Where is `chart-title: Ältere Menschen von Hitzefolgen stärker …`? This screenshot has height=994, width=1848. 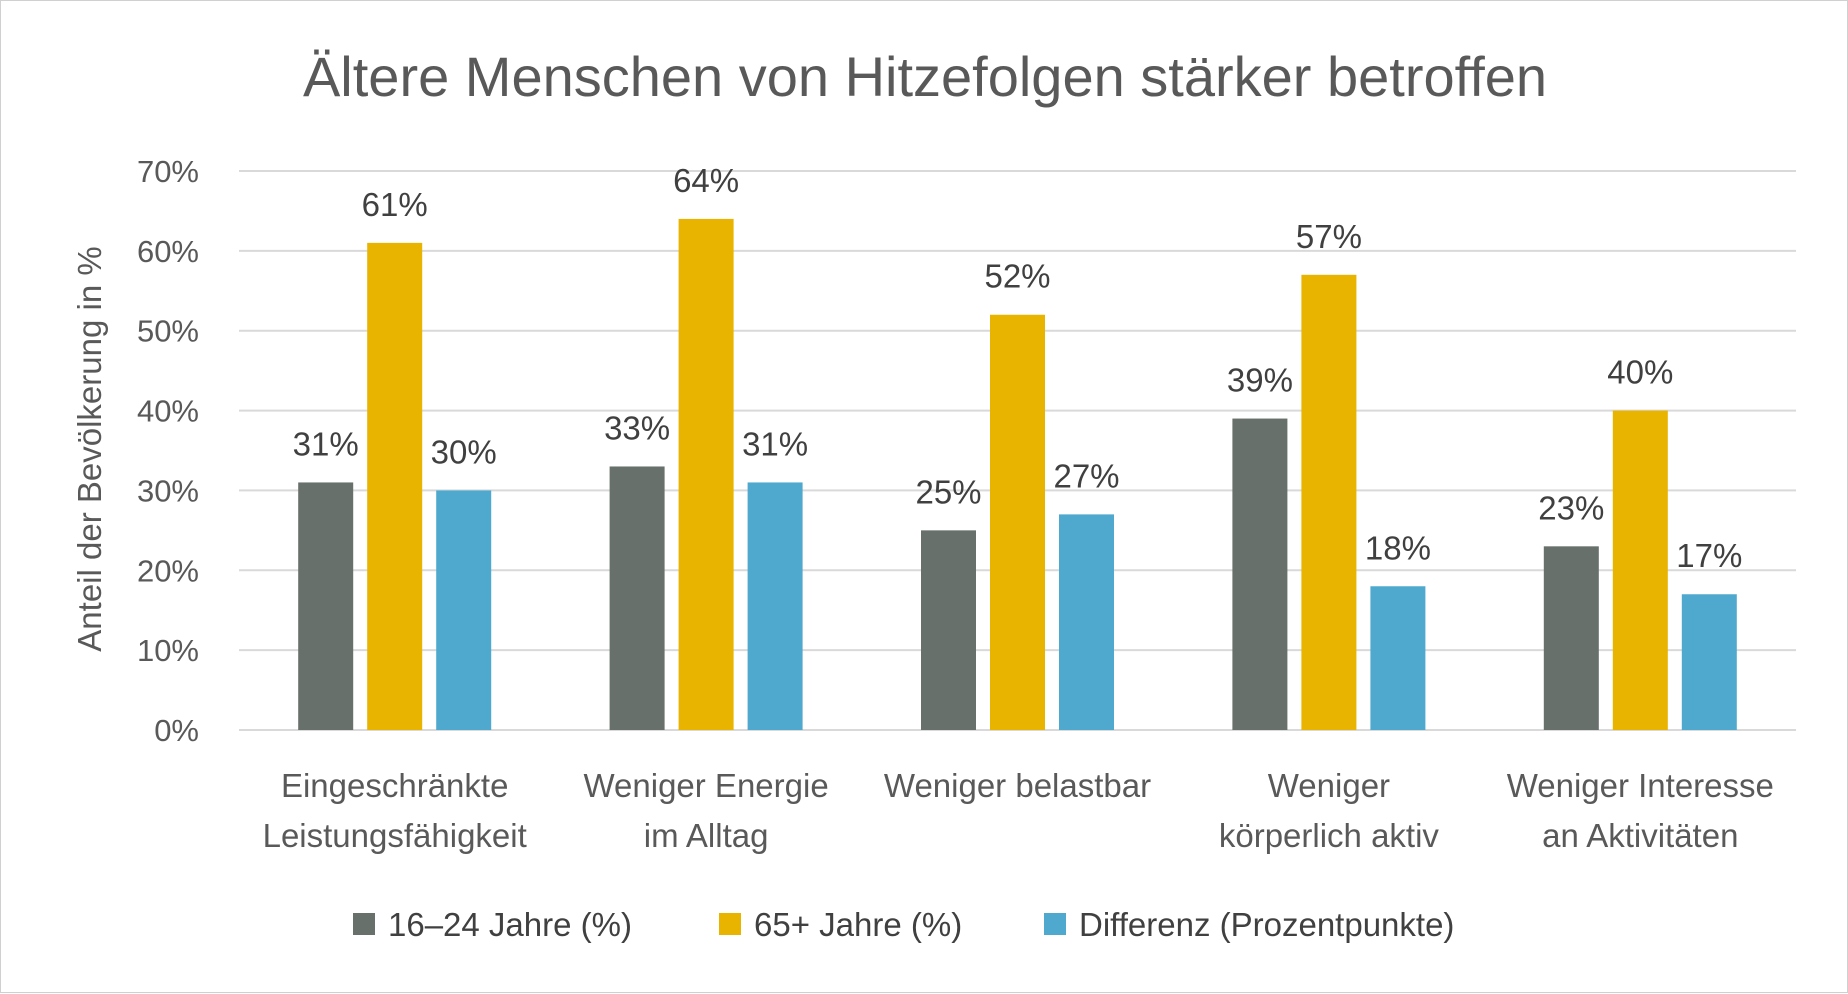
chart-title: Ältere Menschen von Hitzefolgen stärker … is located at coordinates (925, 76).